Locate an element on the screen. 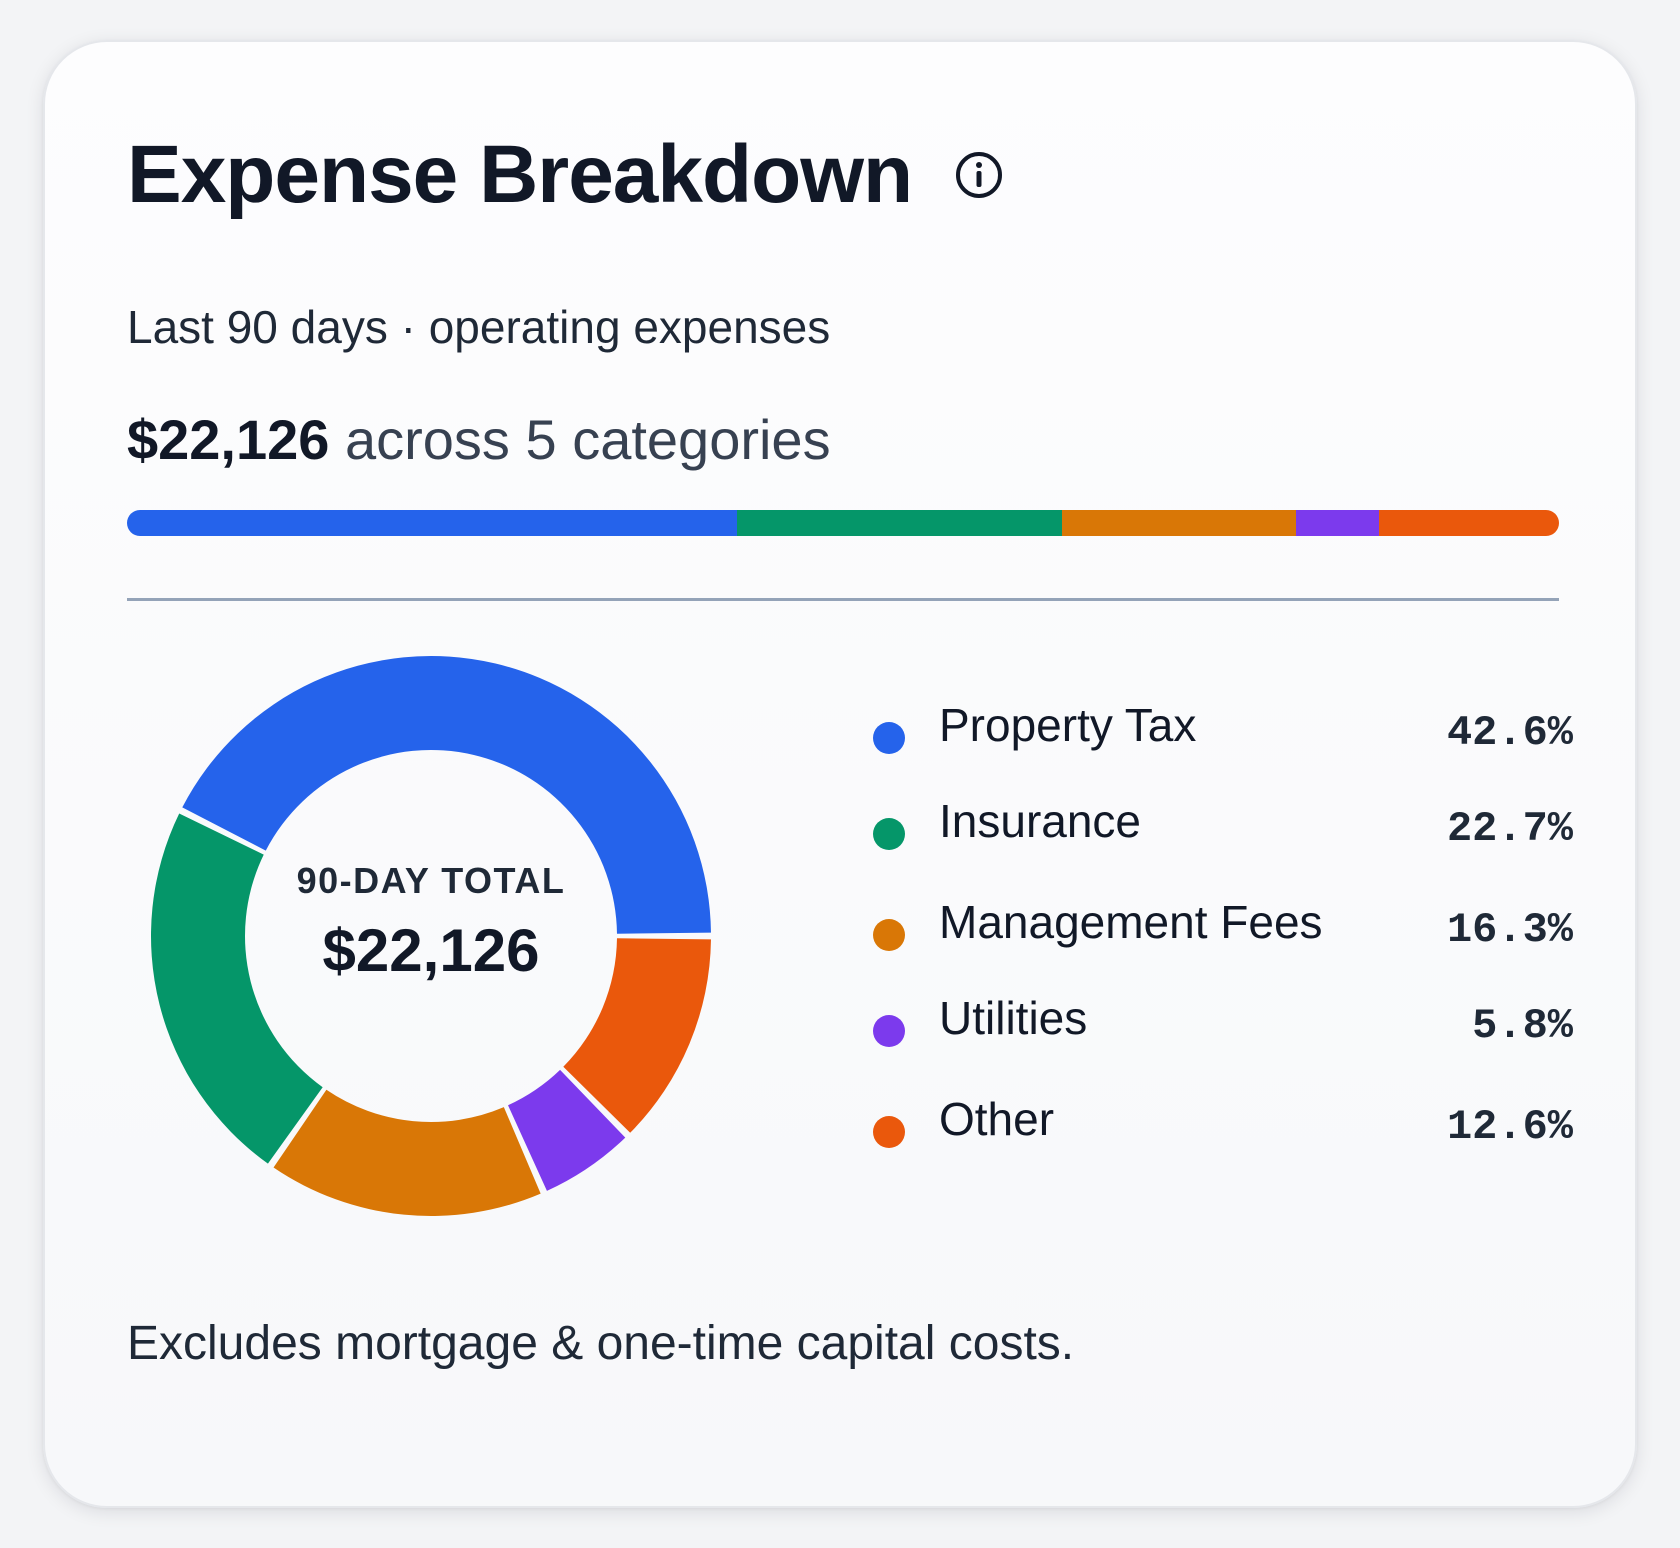 Image resolution: width=1680 pixels, height=1548 pixels. donut-chart: 90-DAY TOTAL $22,126 is located at coordinates (431, 936).